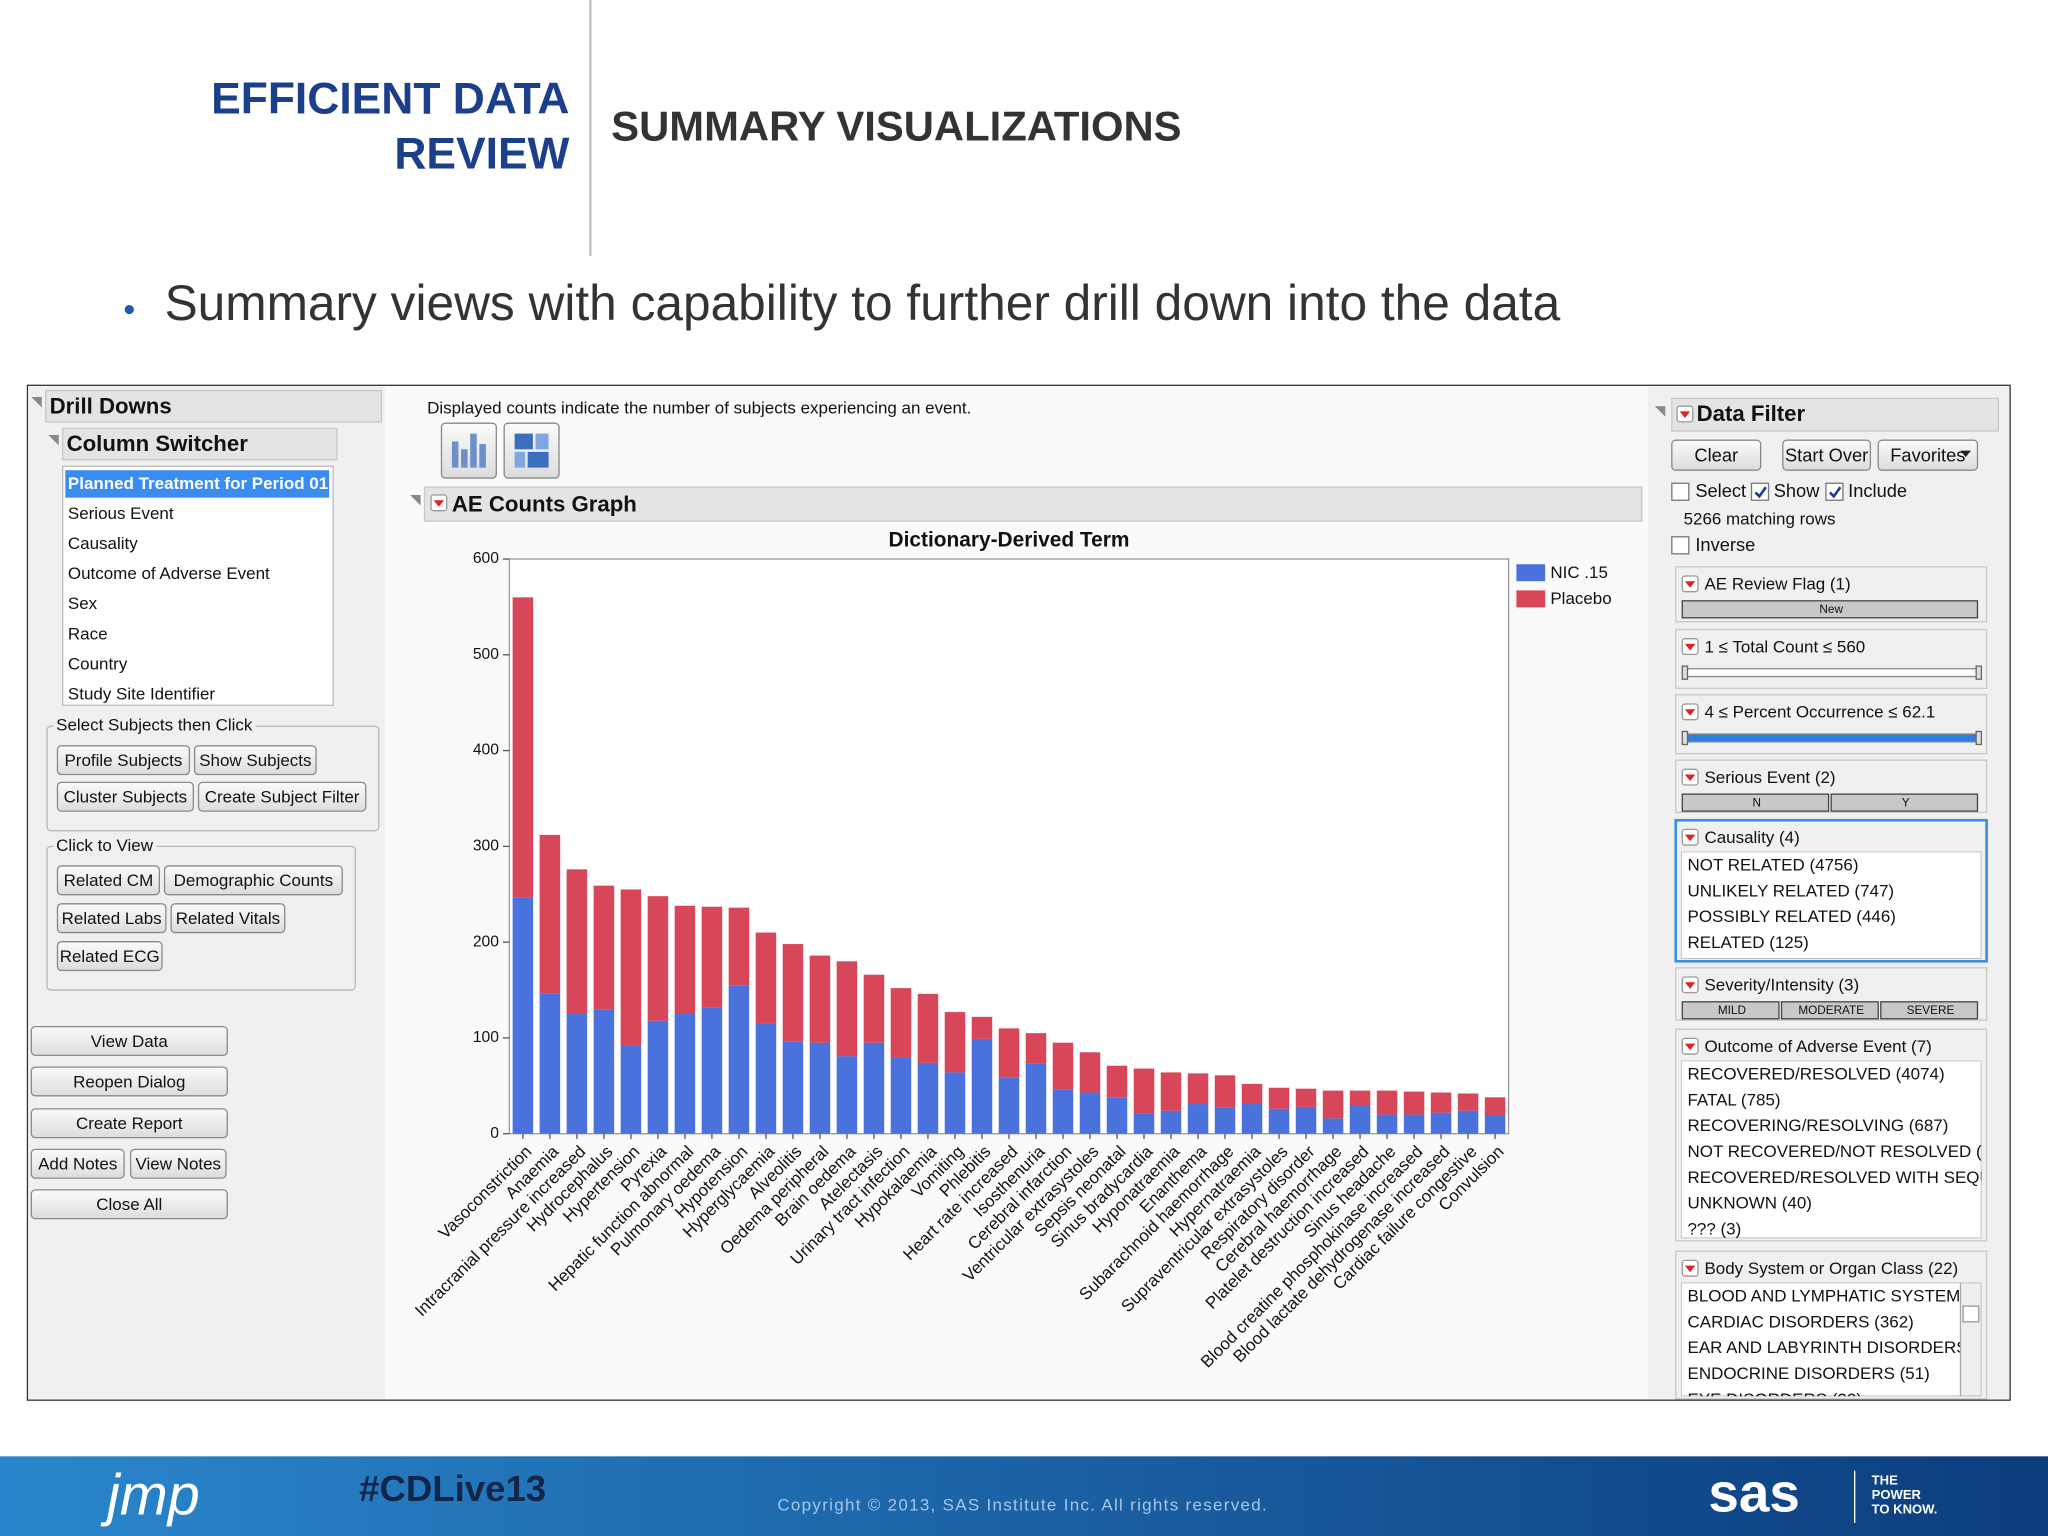  I want to click on button: Profile Subjects, so click(123, 760).